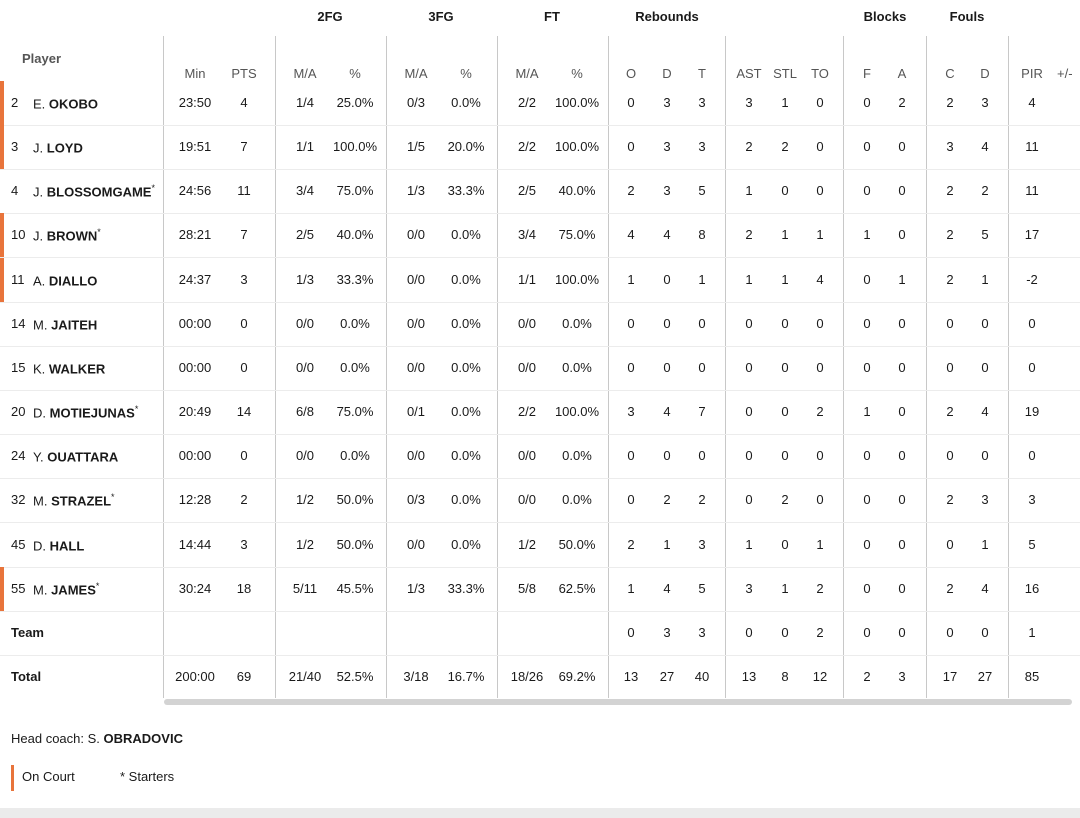 This screenshot has height=818, width=1080. Describe the element at coordinates (66, 589) in the screenshot. I see `player-name-link: M. JAMES*` at that location.